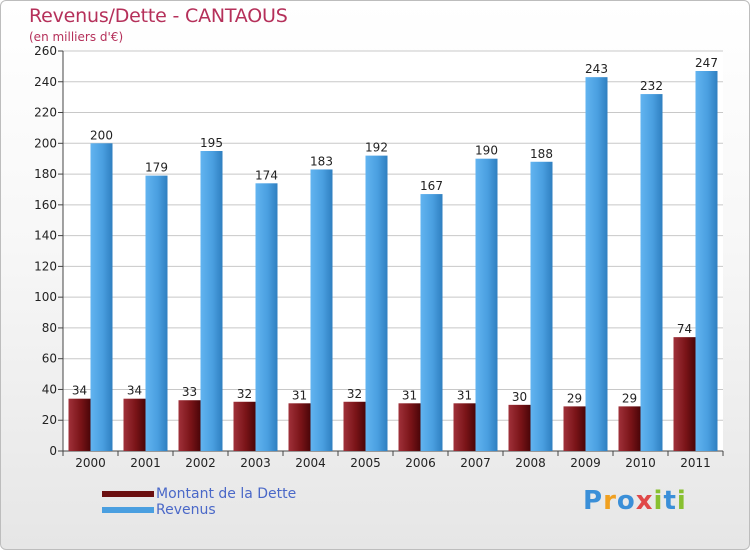 Image resolution: width=750 pixels, height=550 pixels. Describe the element at coordinates (244, 426) in the screenshot. I see `bar-dette-2003` at that location.